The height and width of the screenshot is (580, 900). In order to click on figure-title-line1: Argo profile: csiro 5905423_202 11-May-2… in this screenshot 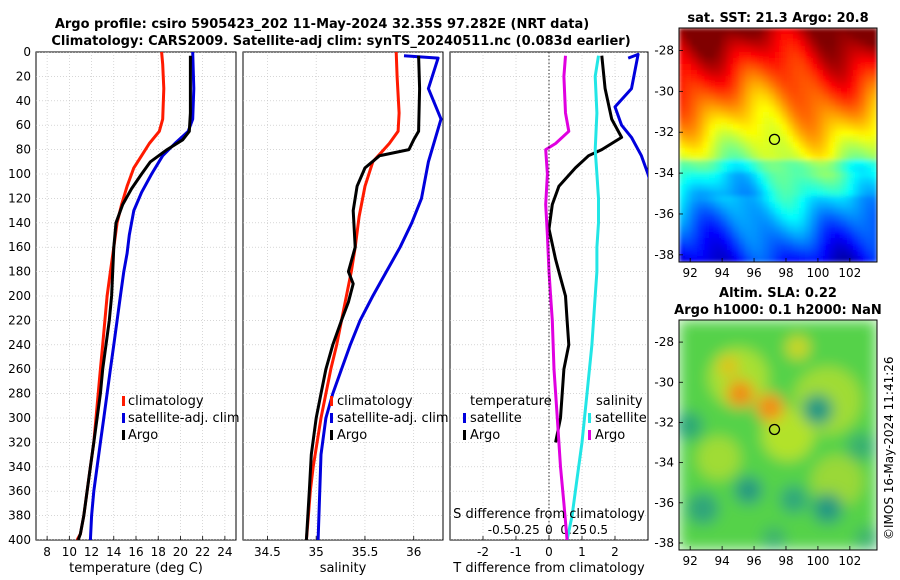, I will do `click(322, 24)`.